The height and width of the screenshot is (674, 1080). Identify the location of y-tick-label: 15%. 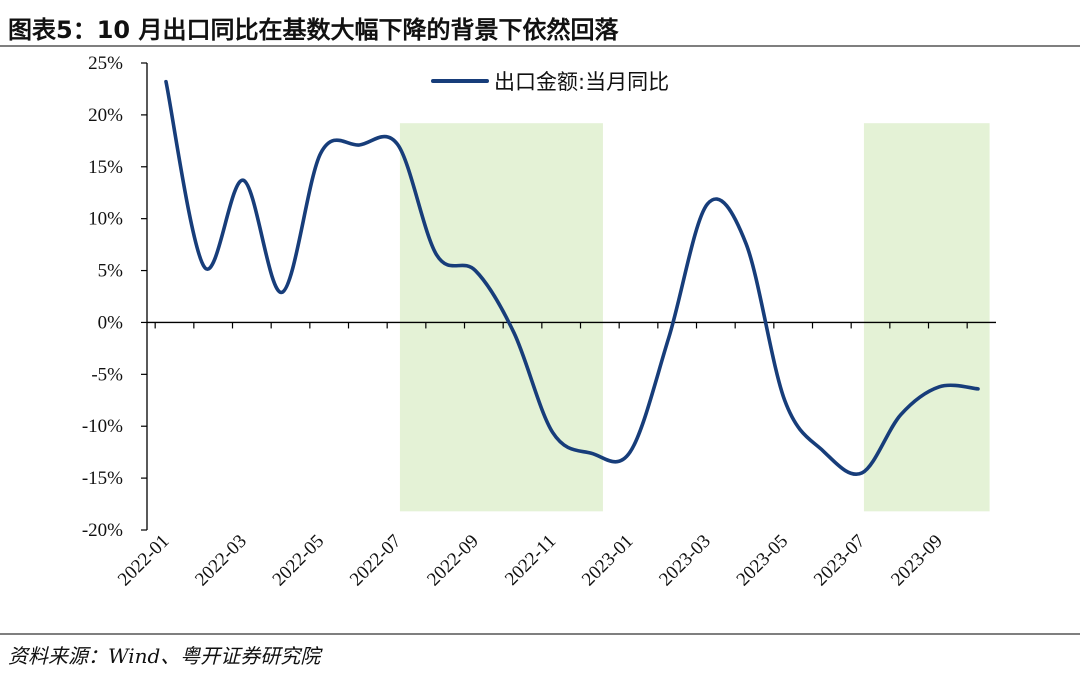
(105, 167).